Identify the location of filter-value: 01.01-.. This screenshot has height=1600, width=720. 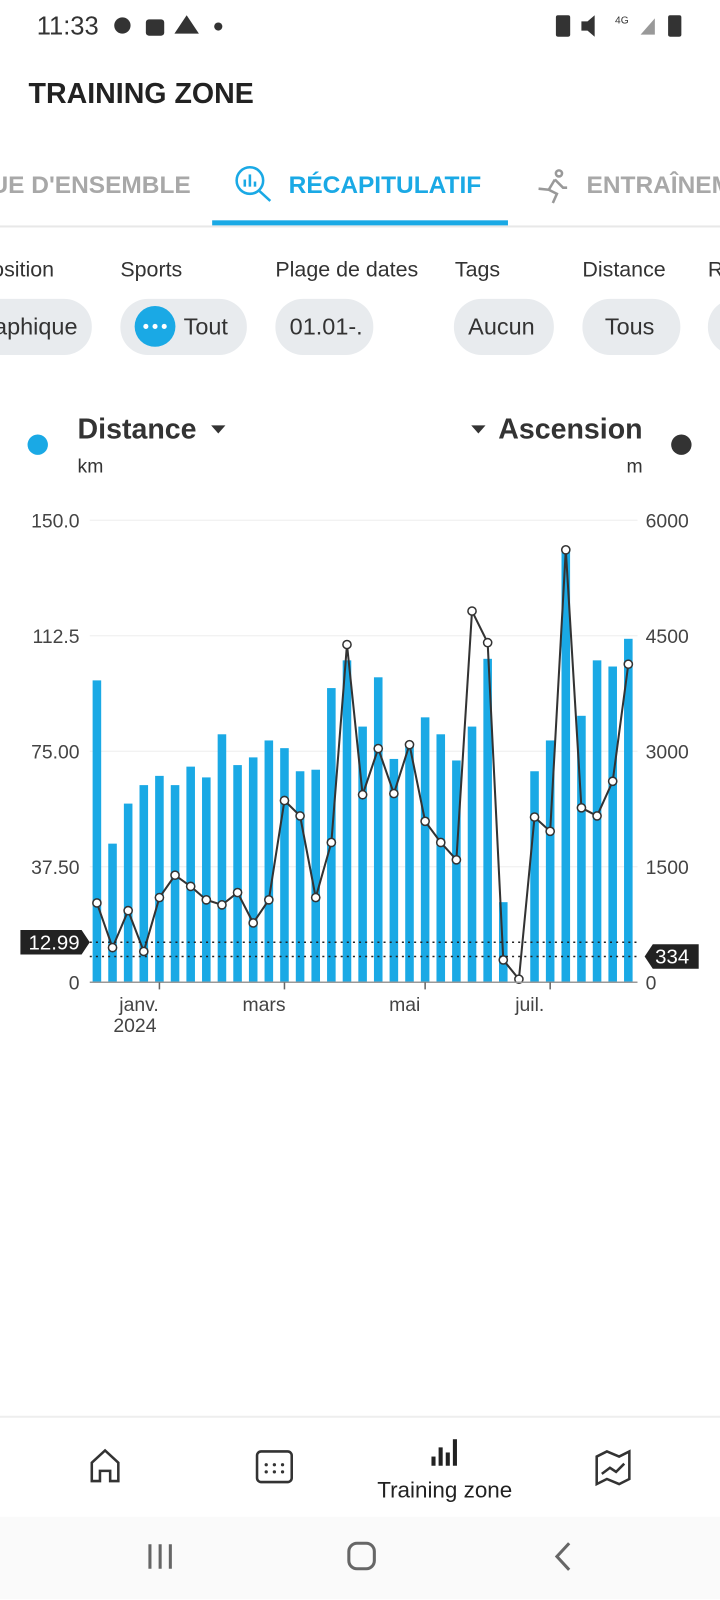
(326, 327).